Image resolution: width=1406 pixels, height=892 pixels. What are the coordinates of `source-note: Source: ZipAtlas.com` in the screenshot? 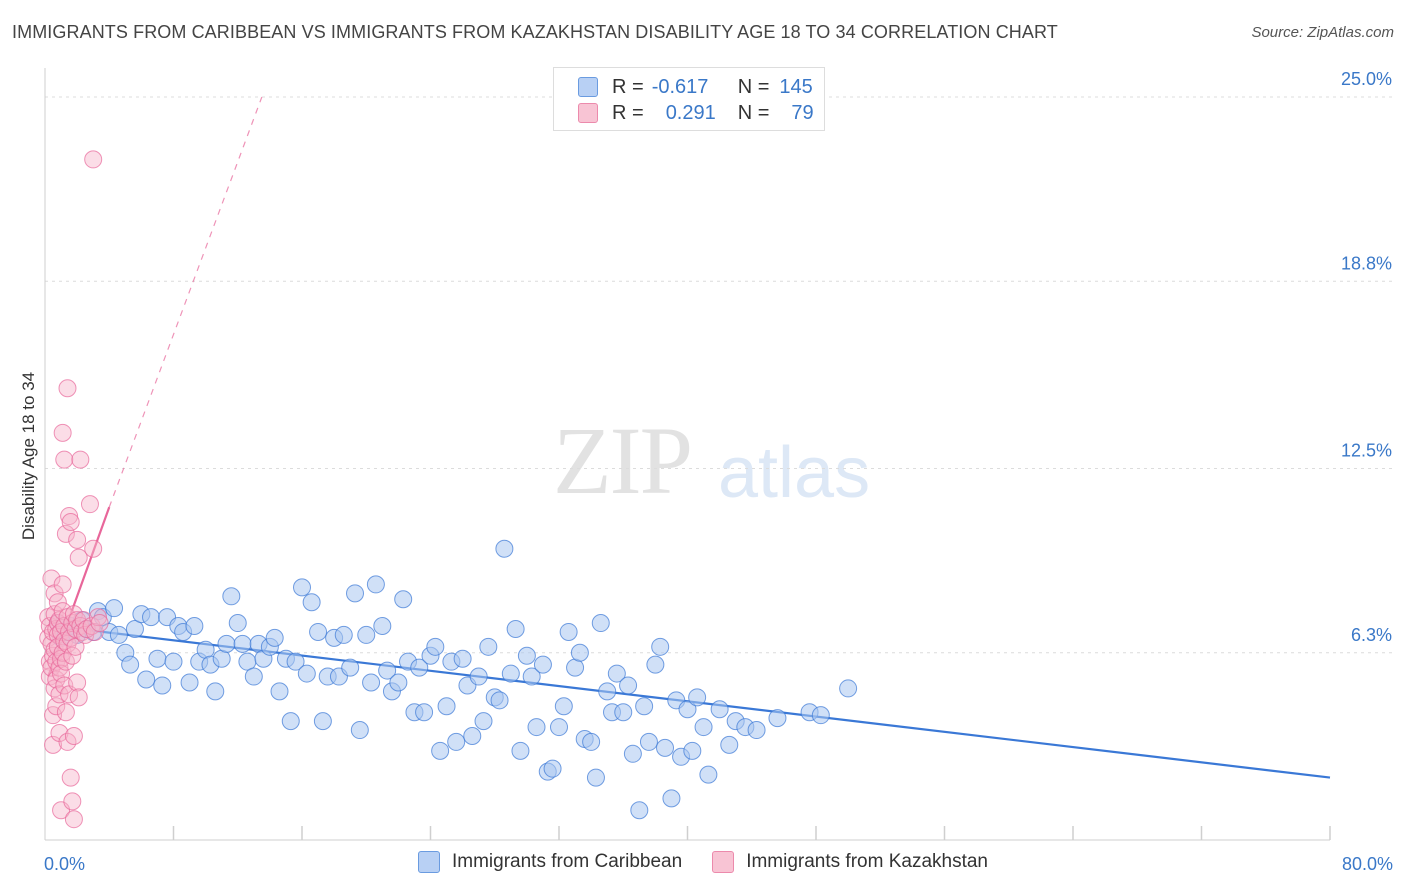 It's located at (1322, 32).